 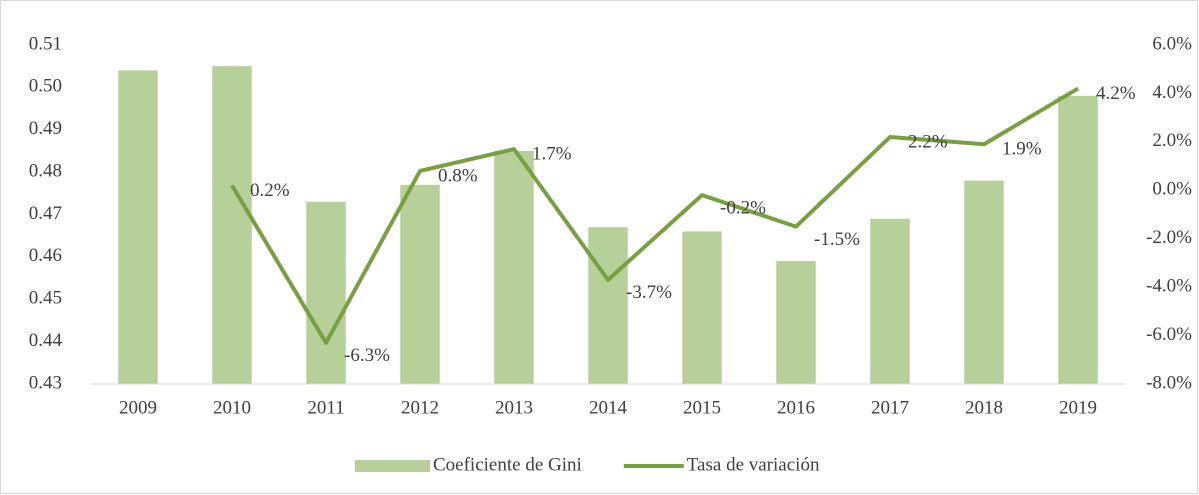 What do you see at coordinates (608, 407) in the screenshot?
I see `x-tick-label: 2014` at bounding box center [608, 407].